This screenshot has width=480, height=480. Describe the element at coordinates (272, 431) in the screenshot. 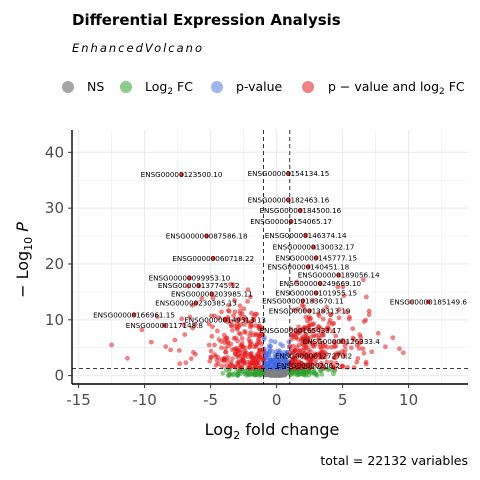

I see `x-axis-title: Log2 fold change` at that location.